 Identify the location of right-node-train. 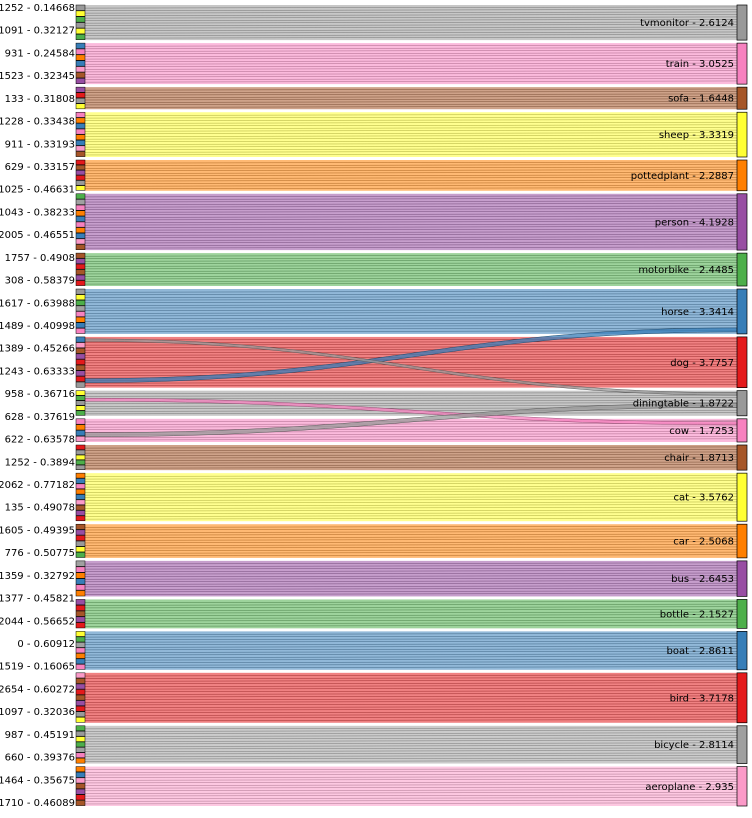
(742, 63).